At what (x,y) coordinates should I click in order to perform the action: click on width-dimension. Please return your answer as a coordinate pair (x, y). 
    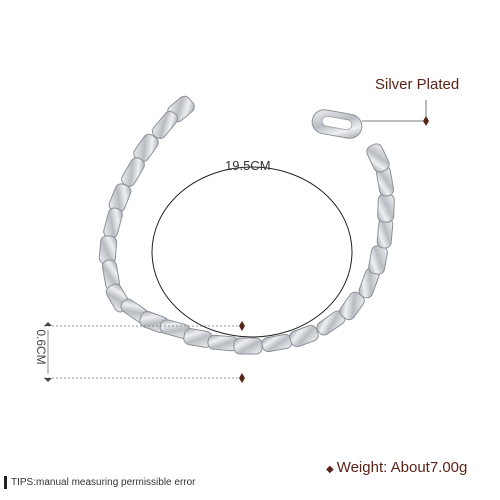
    Looking at the image, I should click on (143, 352).